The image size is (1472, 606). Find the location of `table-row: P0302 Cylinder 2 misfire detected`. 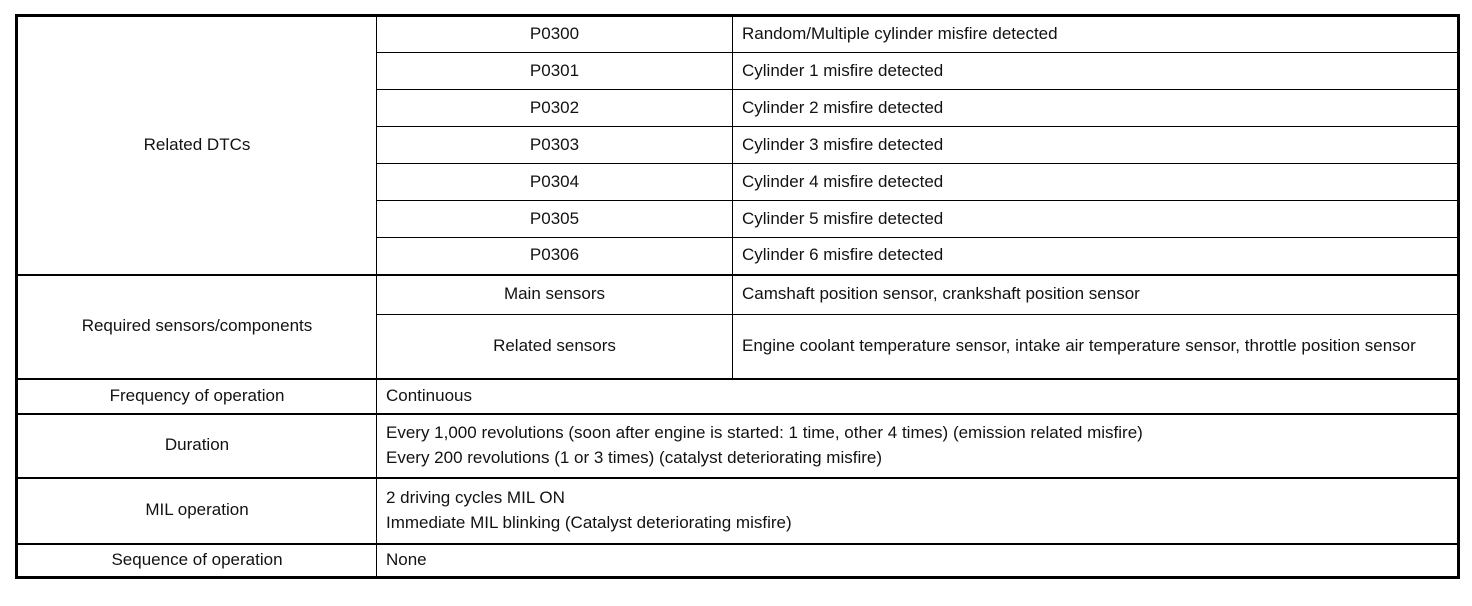

table-row: P0302 Cylinder 2 misfire detected is located at coordinates (738, 108).